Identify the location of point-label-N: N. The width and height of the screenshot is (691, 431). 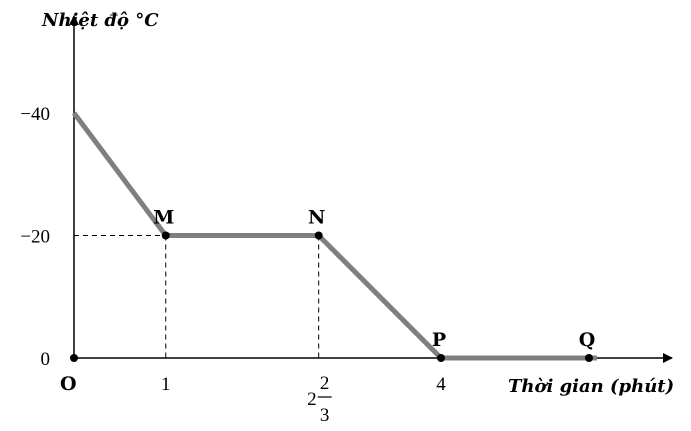
(316, 218).